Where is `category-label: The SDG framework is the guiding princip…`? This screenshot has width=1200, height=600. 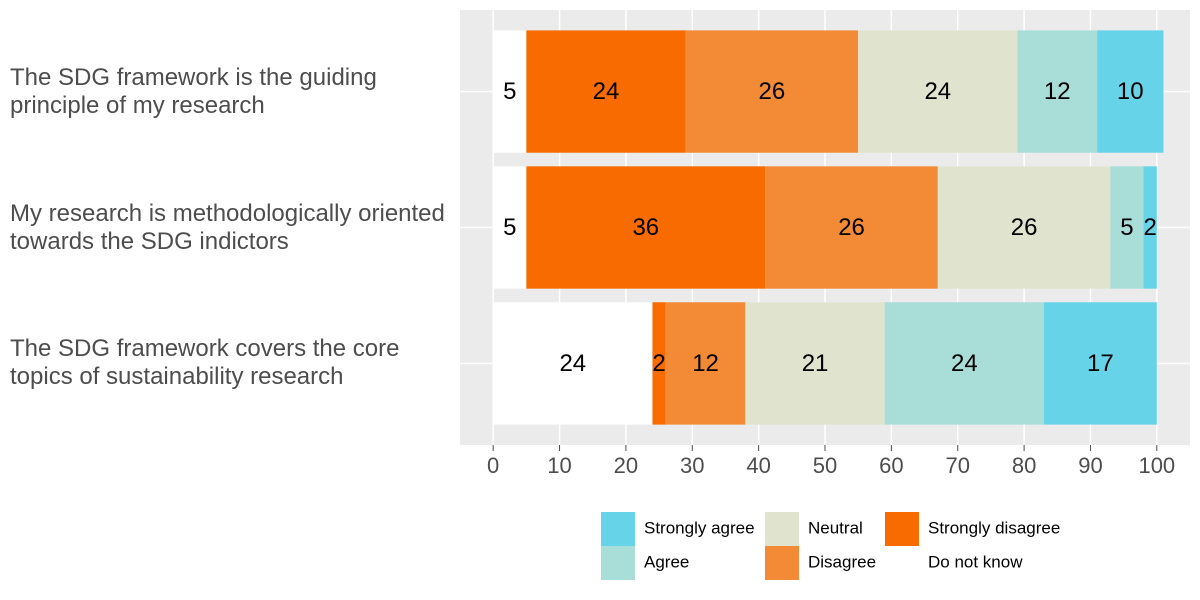
category-label: The SDG framework is the guiding princip… is located at coordinates (193, 91).